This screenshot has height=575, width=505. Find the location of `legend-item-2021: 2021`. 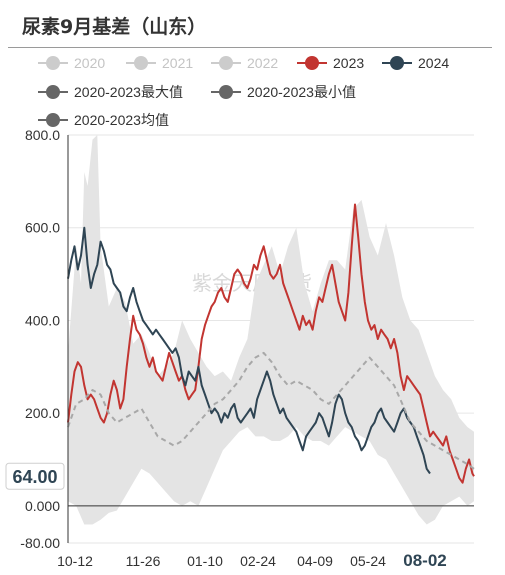

legend-item-2021: 2021 is located at coordinates (159, 63).